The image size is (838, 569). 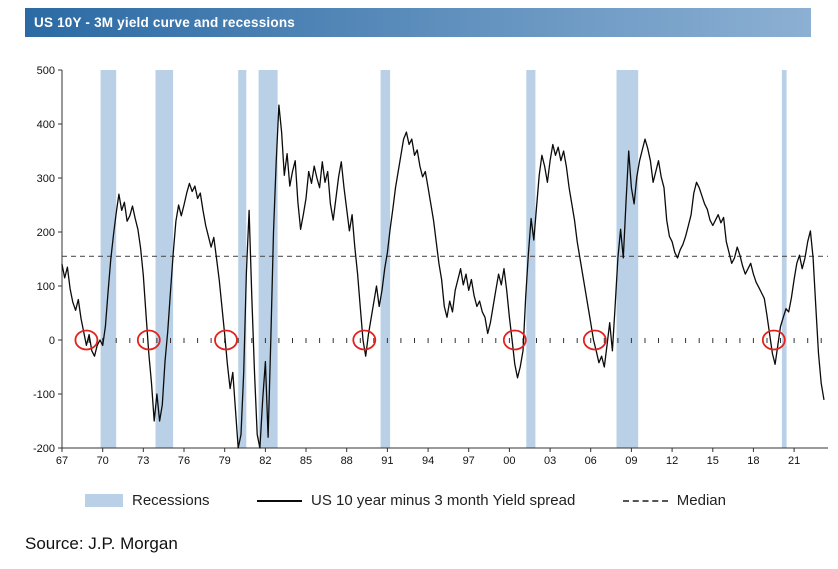 I want to click on legend-item-recessions: Recessions, so click(x=147, y=500).